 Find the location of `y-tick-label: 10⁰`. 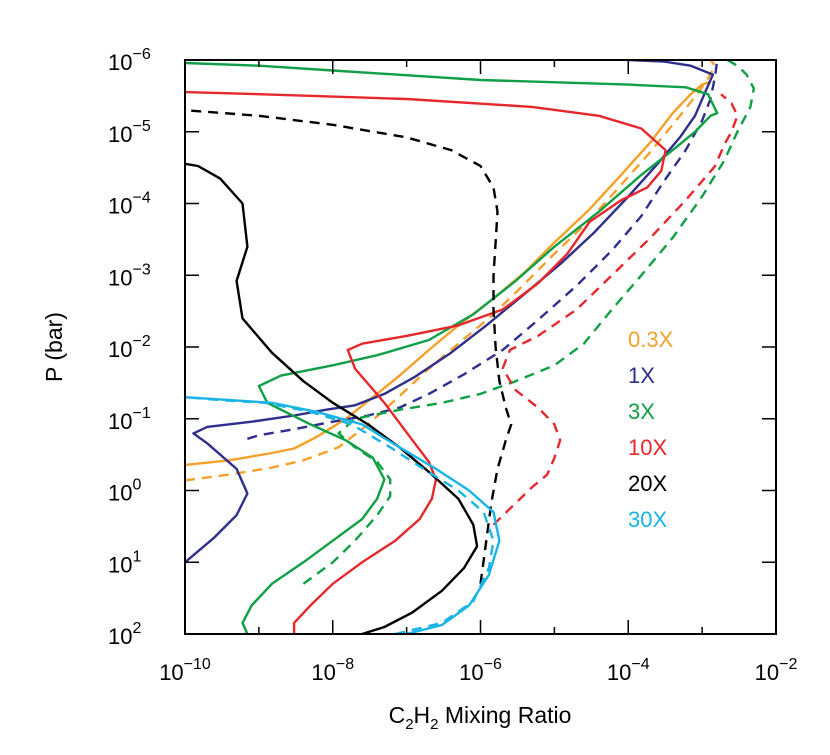

y-tick-label: 10⁰ is located at coordinates (124, 491).